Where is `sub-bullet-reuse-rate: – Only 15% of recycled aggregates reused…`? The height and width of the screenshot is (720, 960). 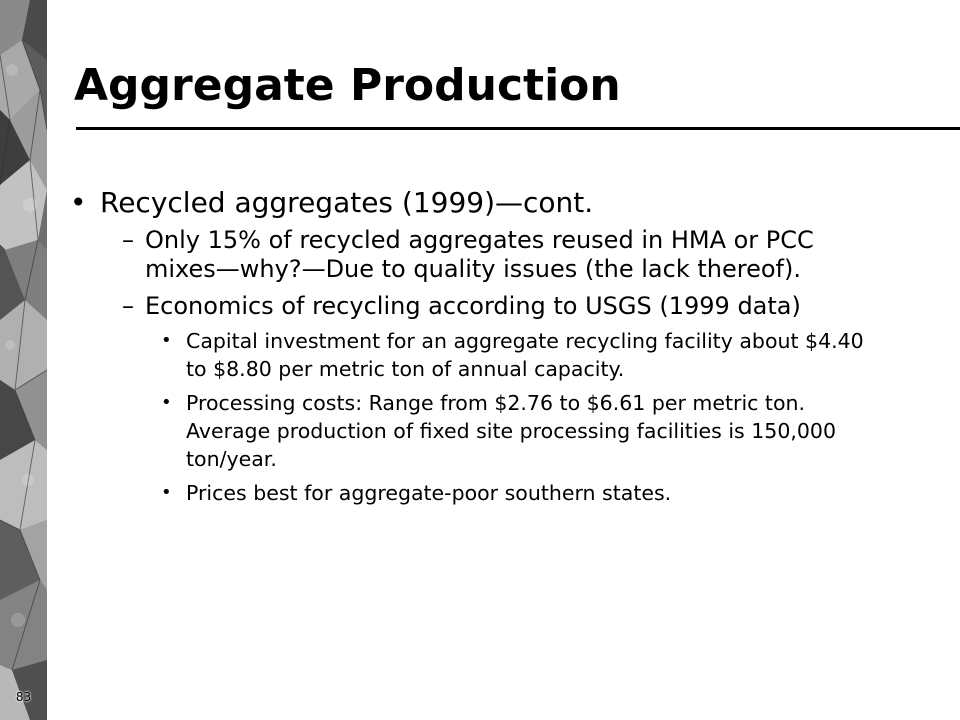
sub-bullet-reuse-rate: – Only 15% of recycled aggregates reused… is located at coordinates (526, 255).